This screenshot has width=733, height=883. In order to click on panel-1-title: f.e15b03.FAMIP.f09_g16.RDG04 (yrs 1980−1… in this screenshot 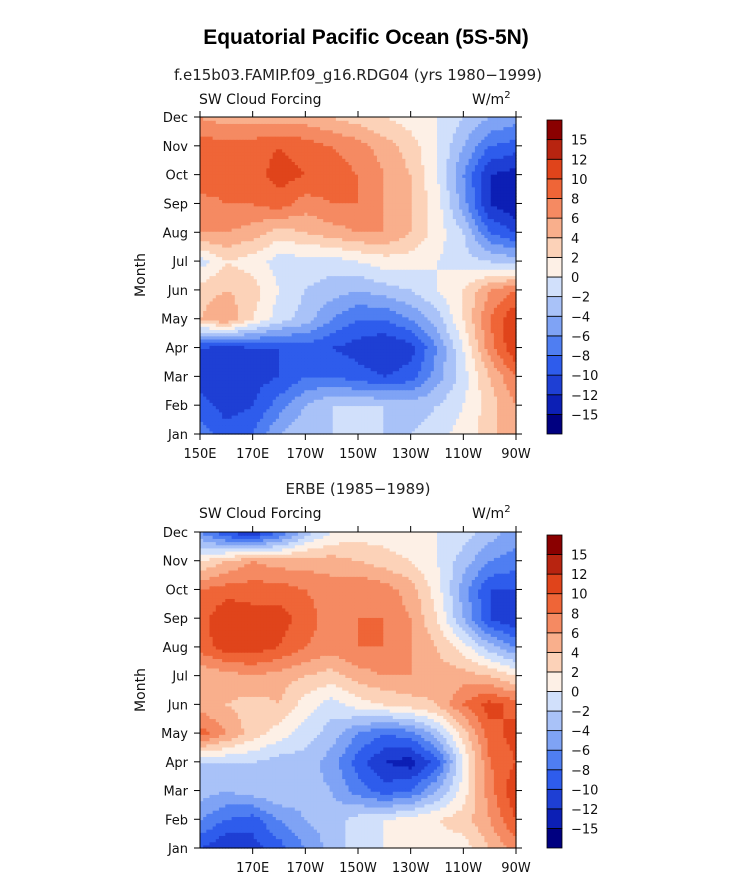, I will do `click(358, 75)`.